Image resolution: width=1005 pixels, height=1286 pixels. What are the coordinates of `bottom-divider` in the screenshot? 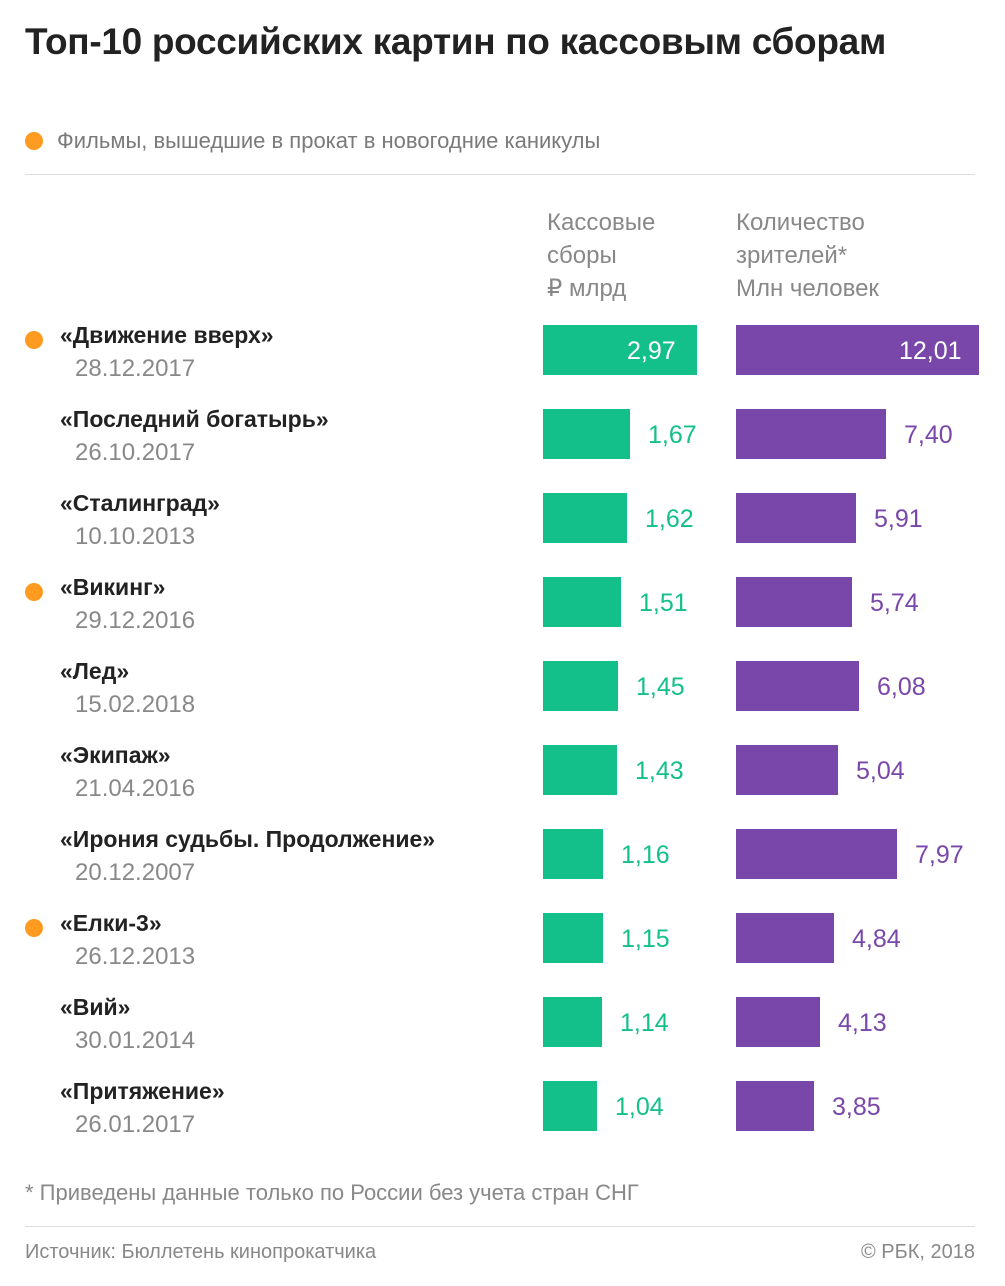 It's located at (500, 1226).